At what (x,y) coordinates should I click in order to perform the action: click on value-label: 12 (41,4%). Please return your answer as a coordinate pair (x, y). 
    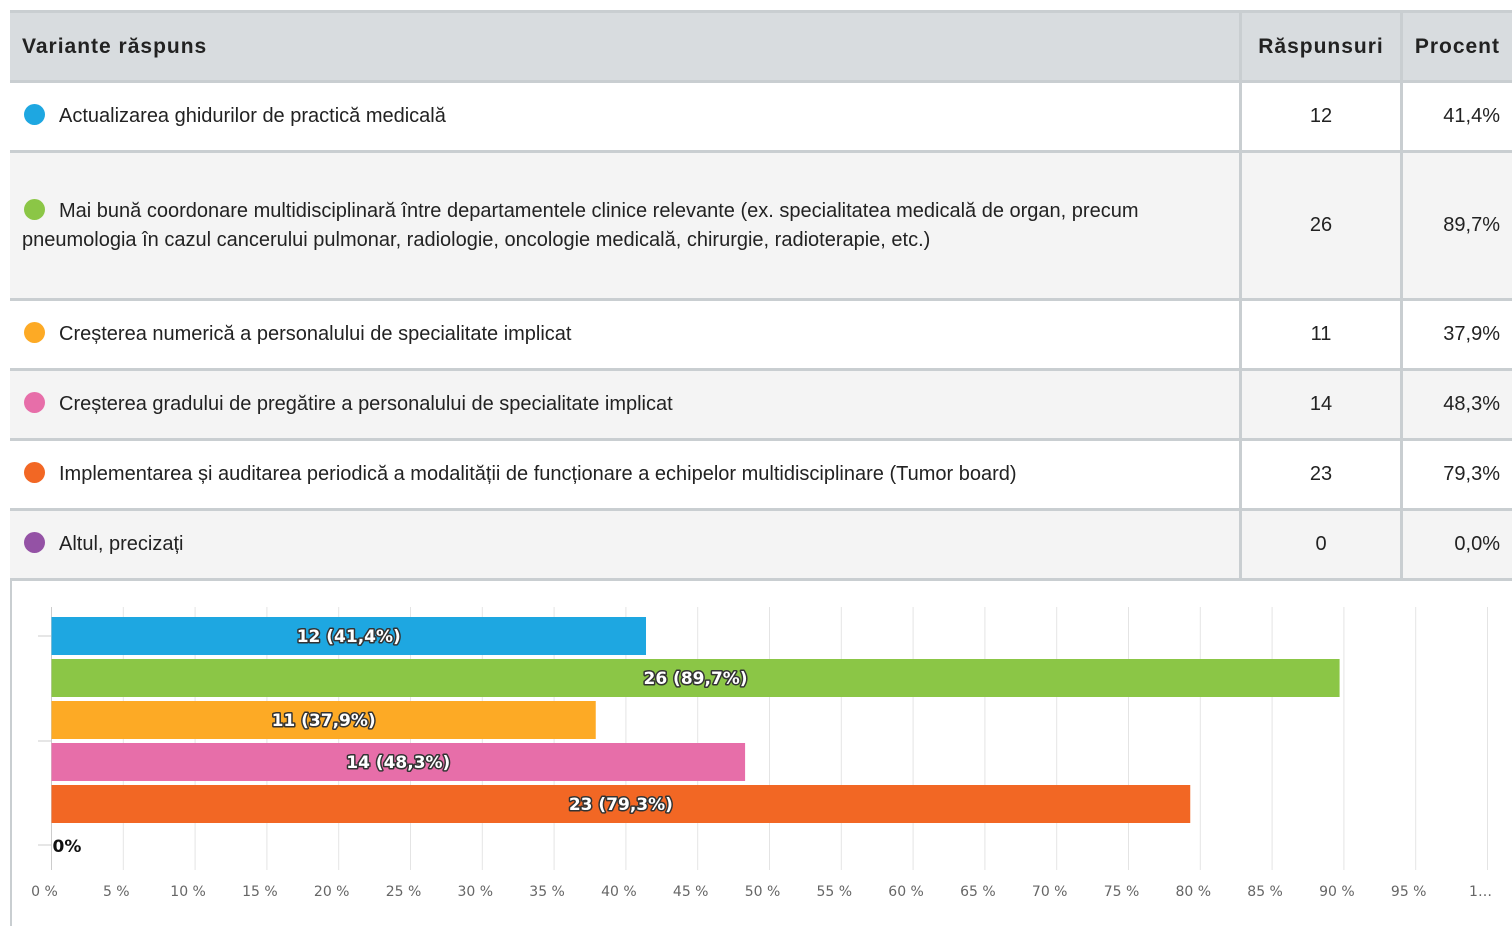
    Looking at the image, I should click on (349, 637).